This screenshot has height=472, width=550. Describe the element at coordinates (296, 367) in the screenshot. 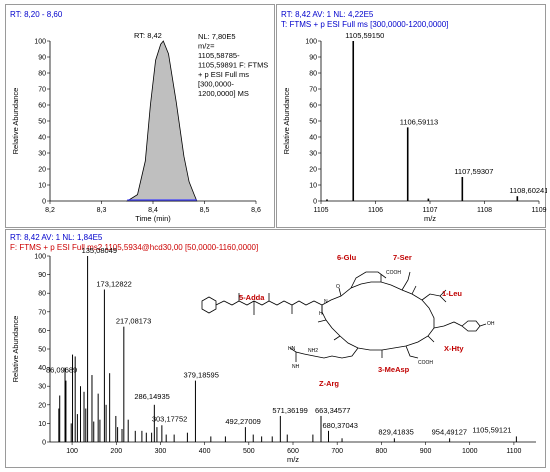

I see `atom-nh: NH` at that location.